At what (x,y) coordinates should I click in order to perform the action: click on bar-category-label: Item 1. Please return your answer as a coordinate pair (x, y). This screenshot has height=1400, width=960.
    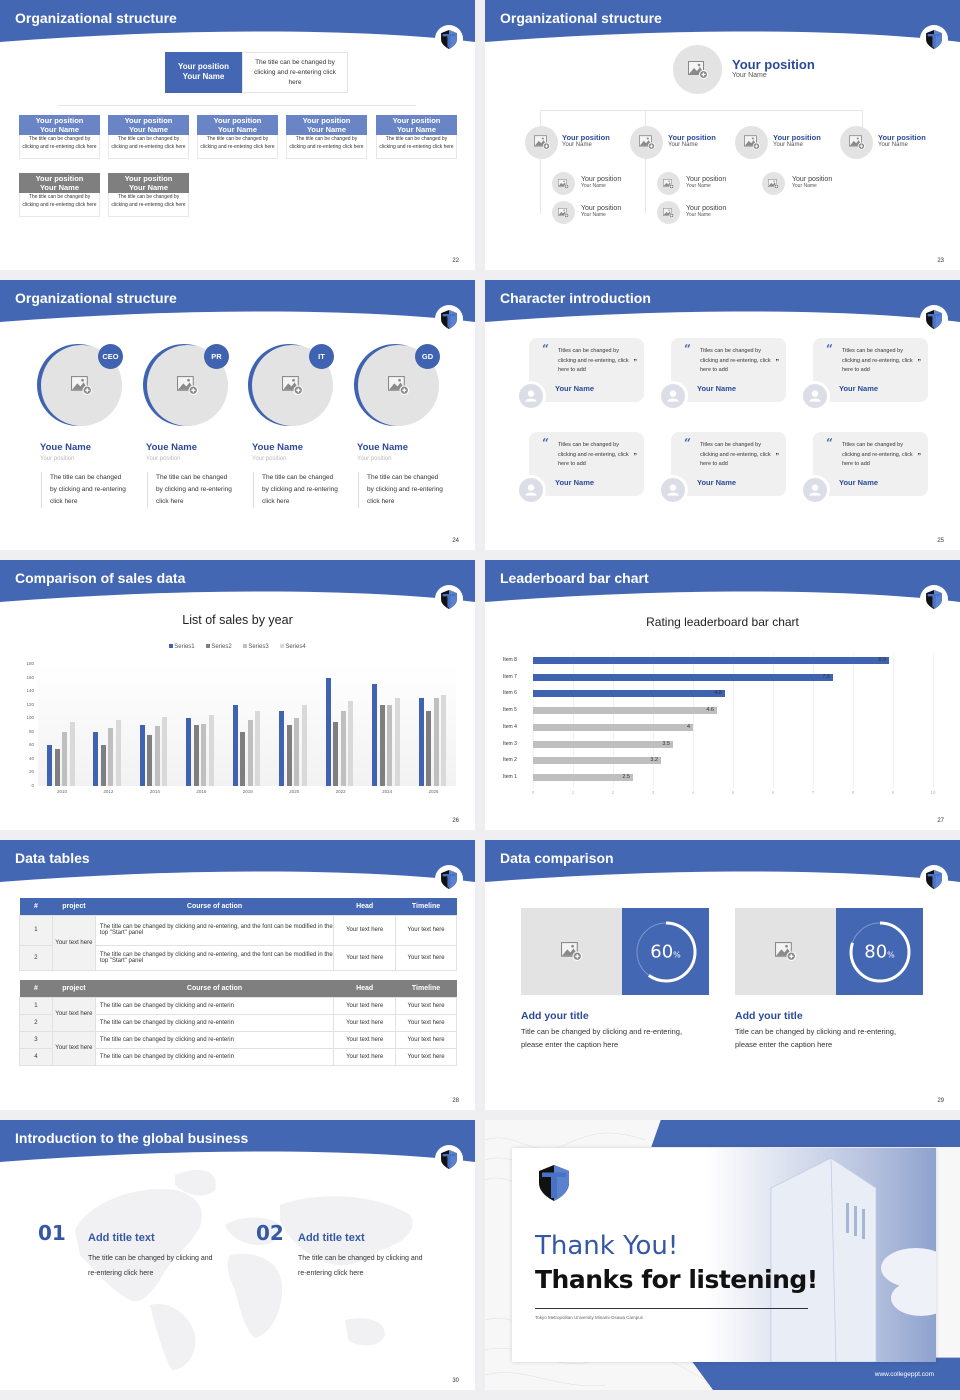
    Looking at the image, I should click on (510, 776).